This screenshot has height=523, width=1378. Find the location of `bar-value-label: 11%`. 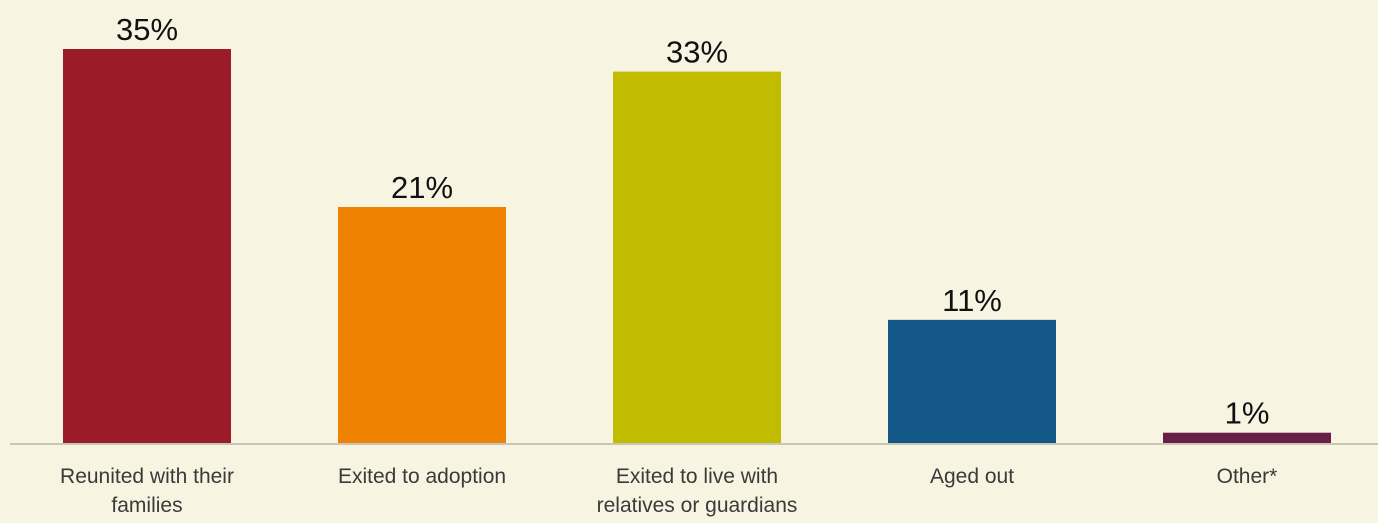

bar-value-label: 11% is located at coordinates (972, 300).